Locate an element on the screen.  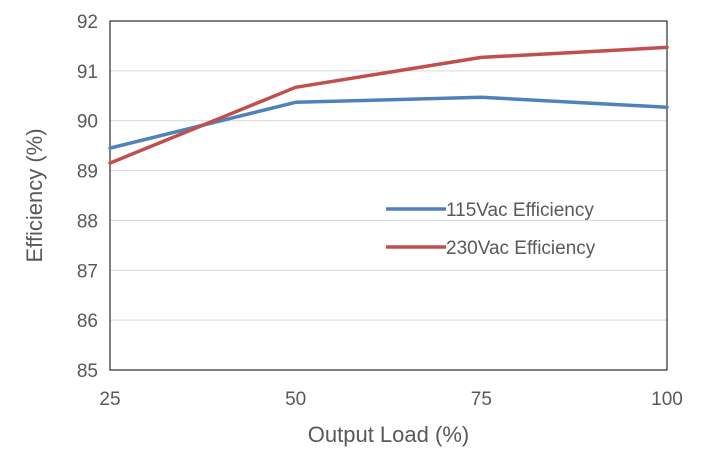
y-tick-label-6: 91 is located at coordinates (87, 72).